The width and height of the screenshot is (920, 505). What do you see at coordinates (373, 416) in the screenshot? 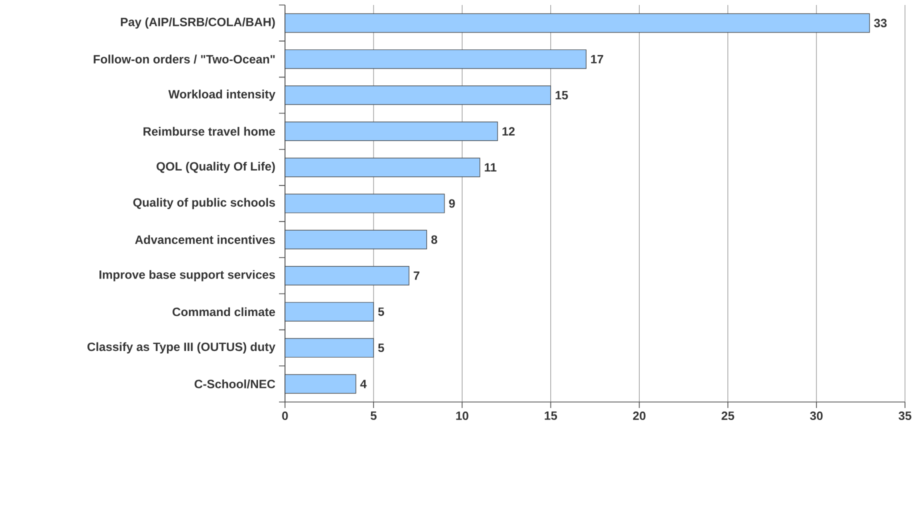
I see `x-tick-label: 5` at bounding box center [373, 416].